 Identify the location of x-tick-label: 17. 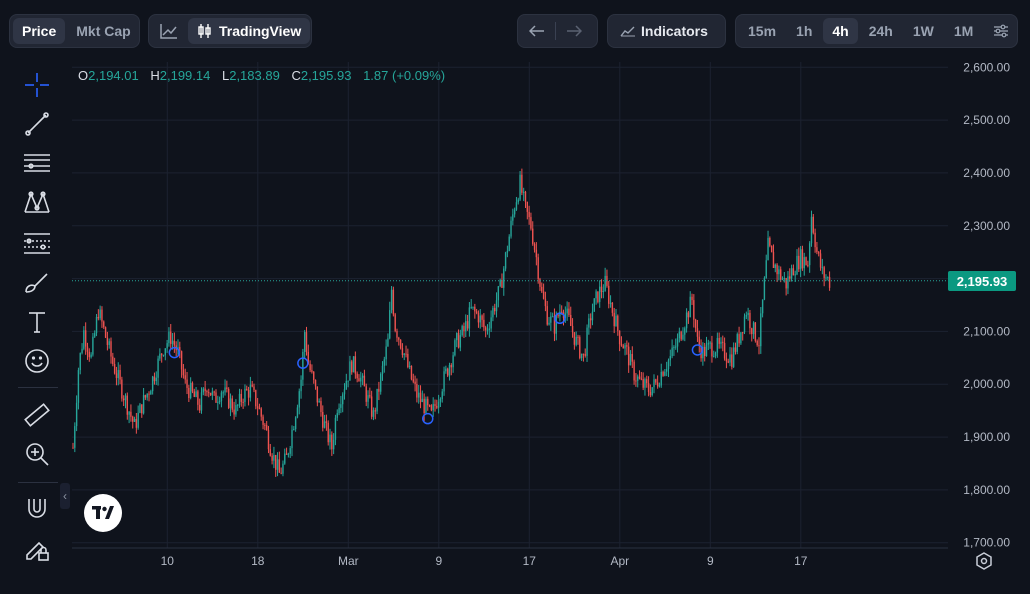
(530, 561).